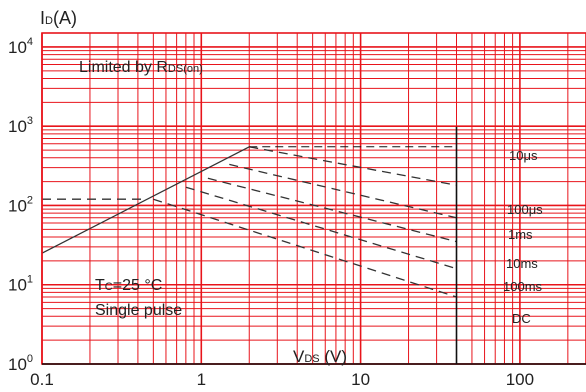 This screenshot has height=392, width=586. Describe the element at coordinates (20, 284) in the screenshot. I see `y-tick-label: 10¹` at that location.